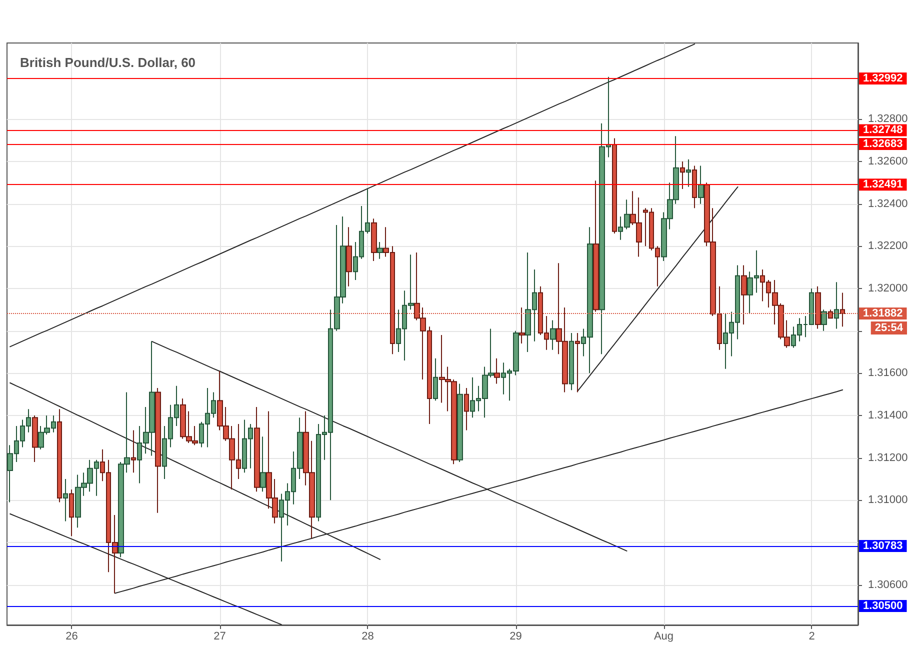  Describe the element at coordinates (657, 289) in the screenshot. I see `line-series` at that location.